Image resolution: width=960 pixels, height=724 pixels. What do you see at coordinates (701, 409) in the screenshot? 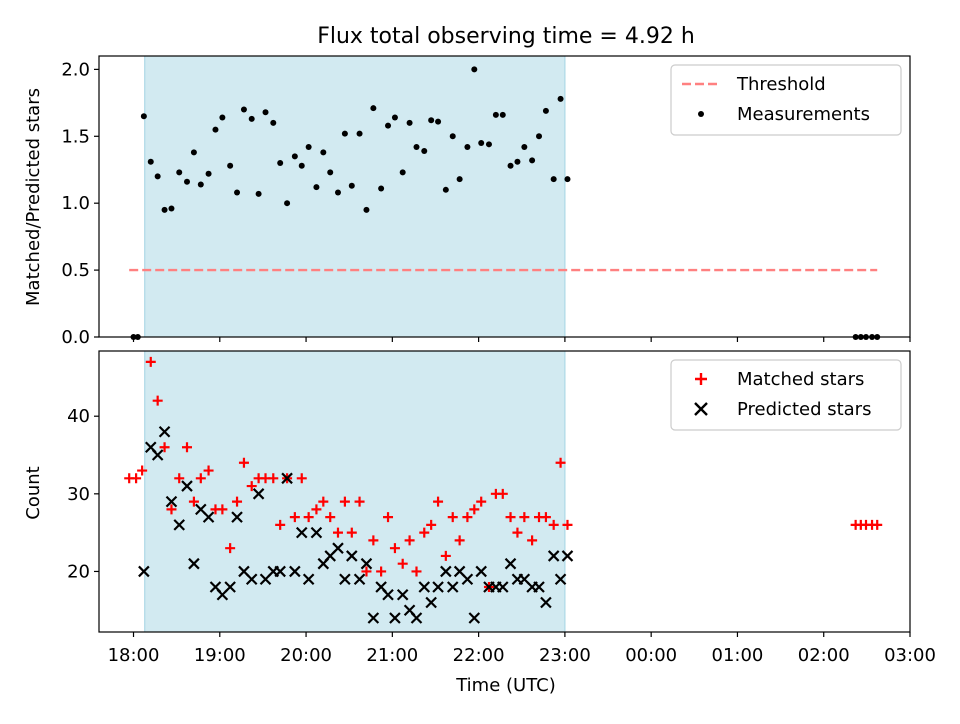
I see `legend-predicted-swatch` at bounding box center [701, 409].